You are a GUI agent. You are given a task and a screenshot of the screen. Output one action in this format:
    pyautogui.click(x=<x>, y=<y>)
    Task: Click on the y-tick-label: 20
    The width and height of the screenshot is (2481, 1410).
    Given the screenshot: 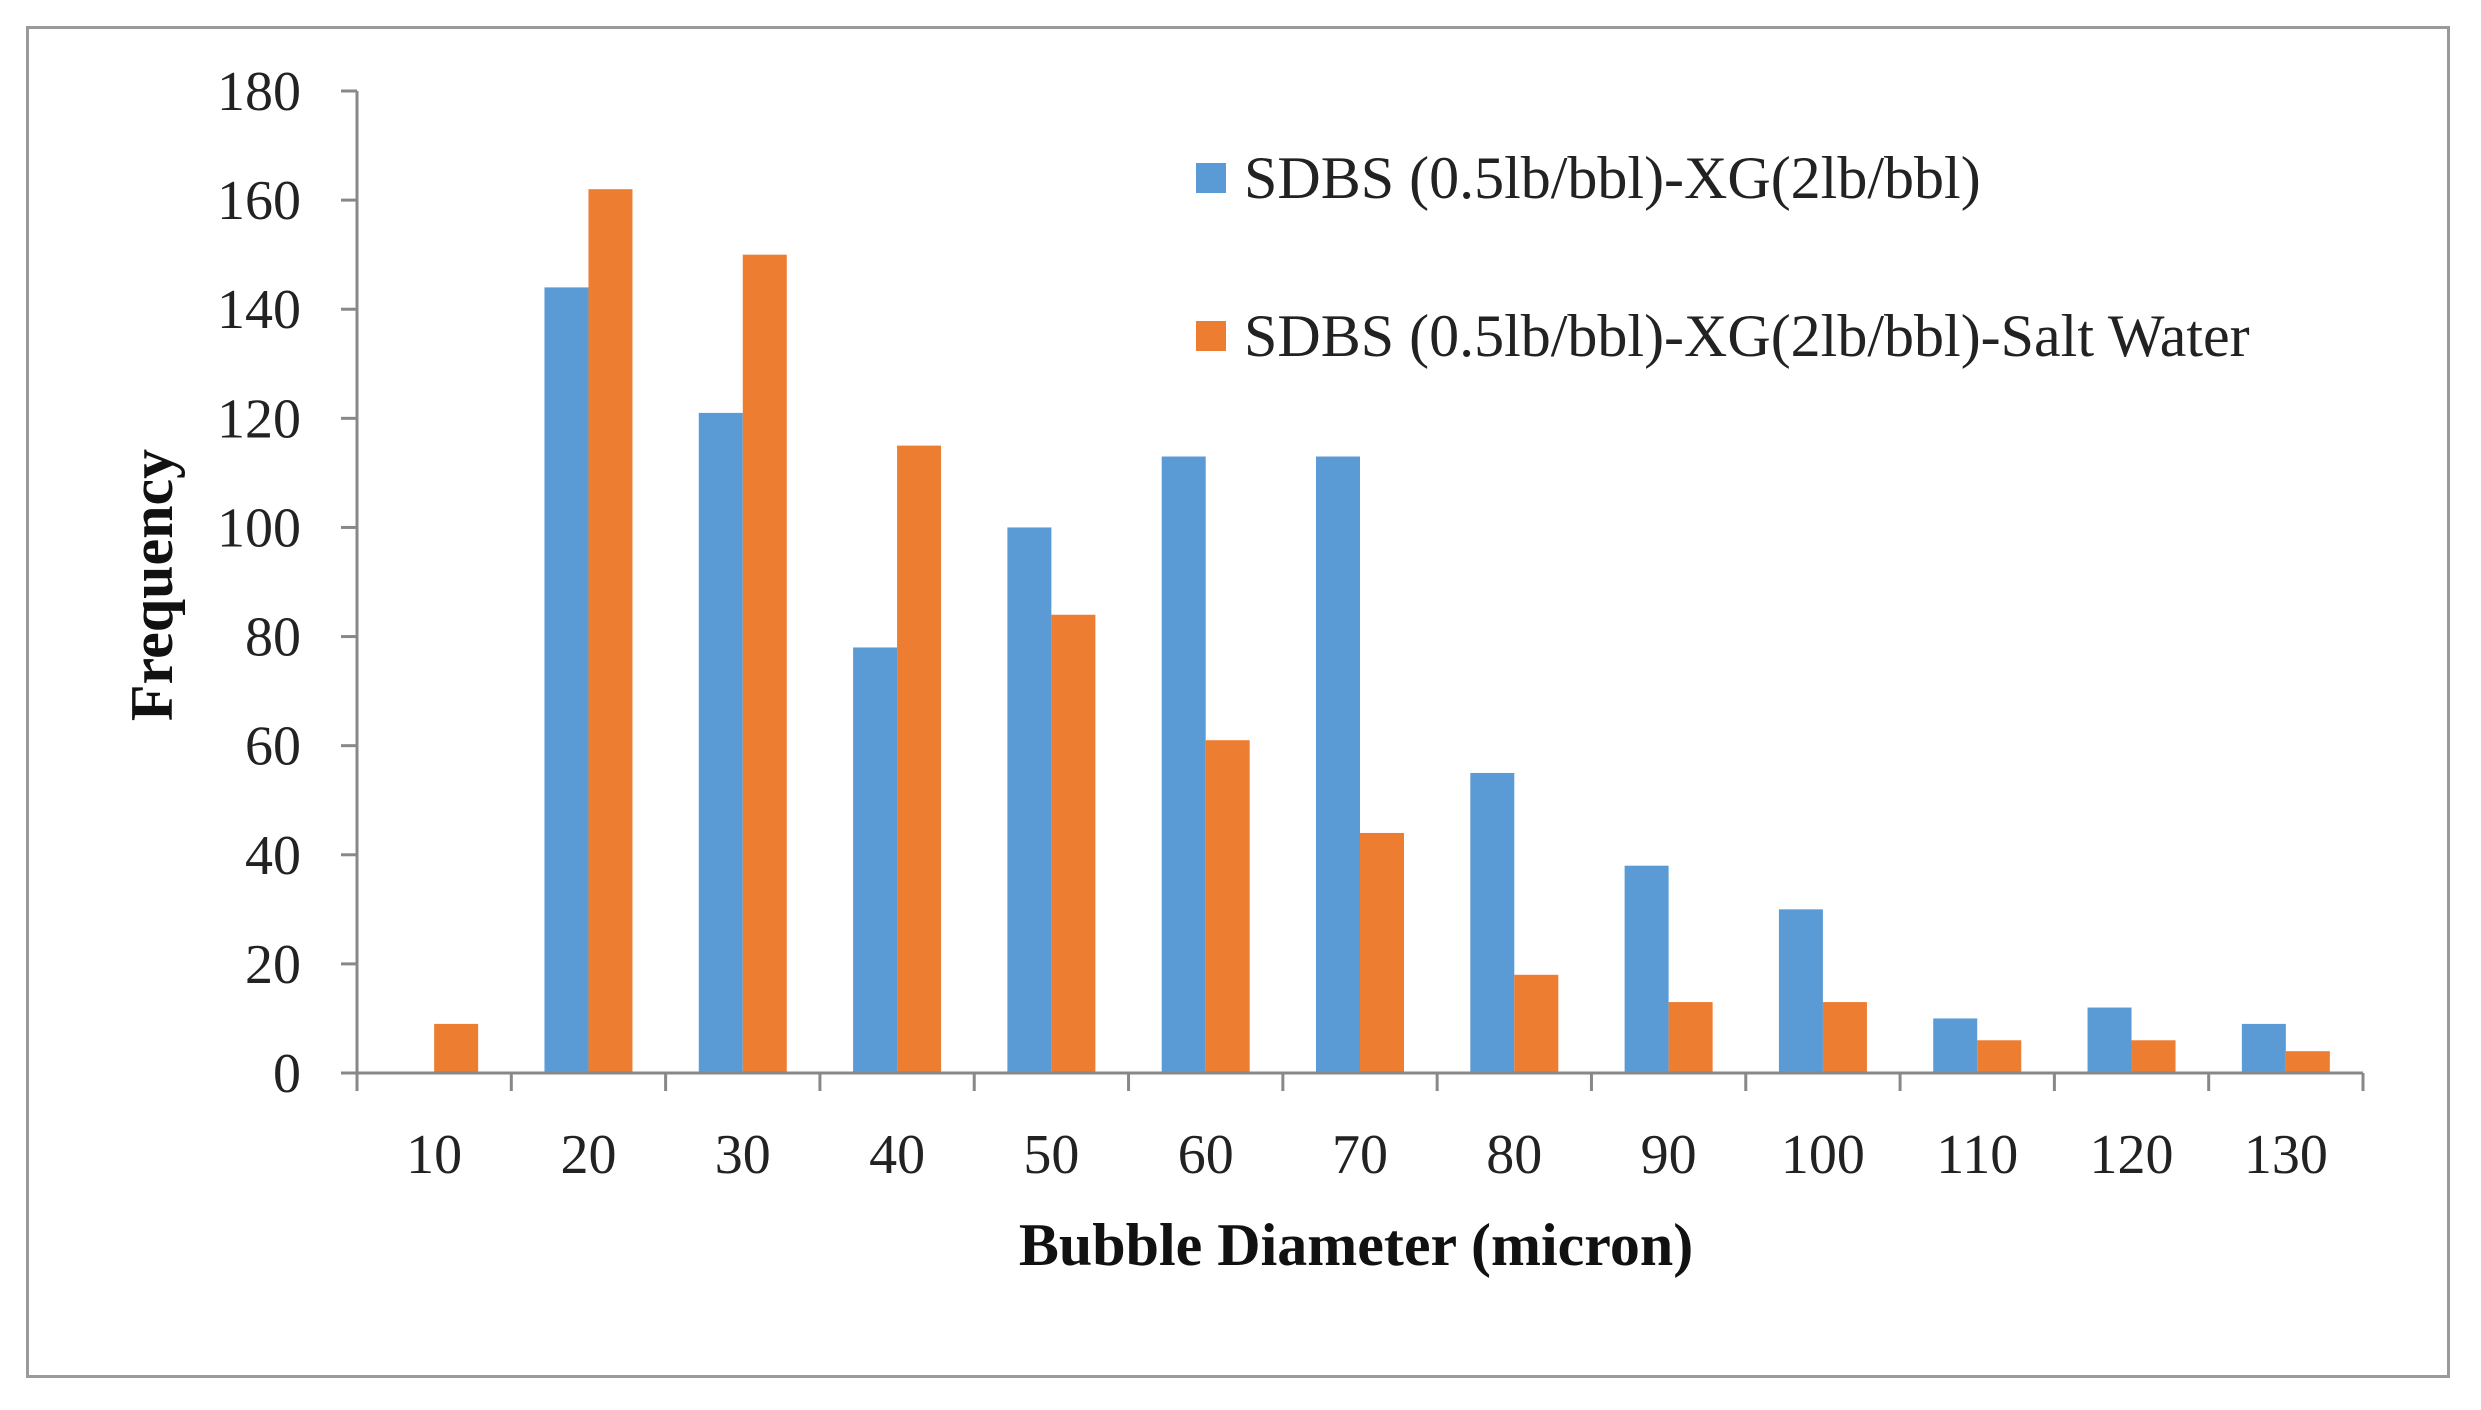 What is the action you would take?
    pyautogui.click(x=273, y=965)
    